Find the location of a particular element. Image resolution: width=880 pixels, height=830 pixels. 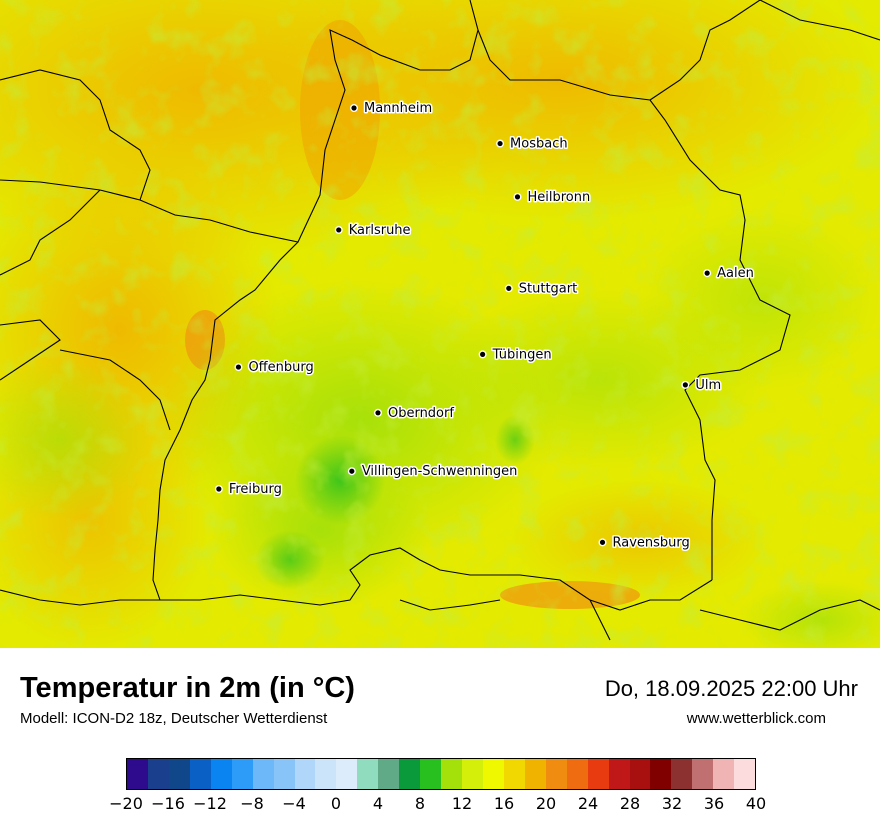

color-scale-tick: −12 is located at coordinates (210, 803).